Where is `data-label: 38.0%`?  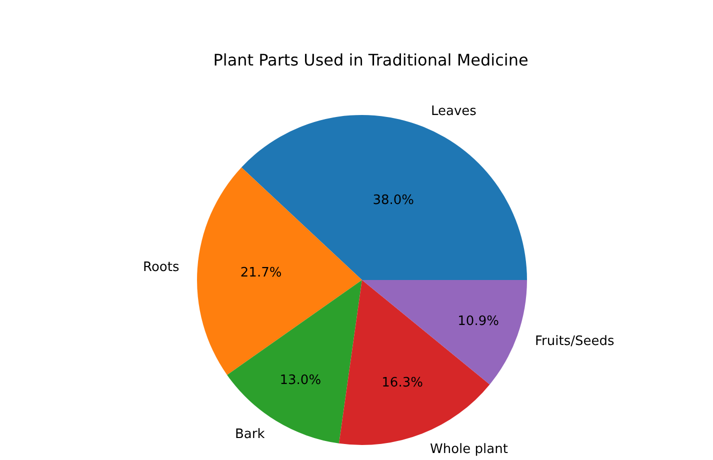
data-label: 38.0% is located at coordinates (393, 200).